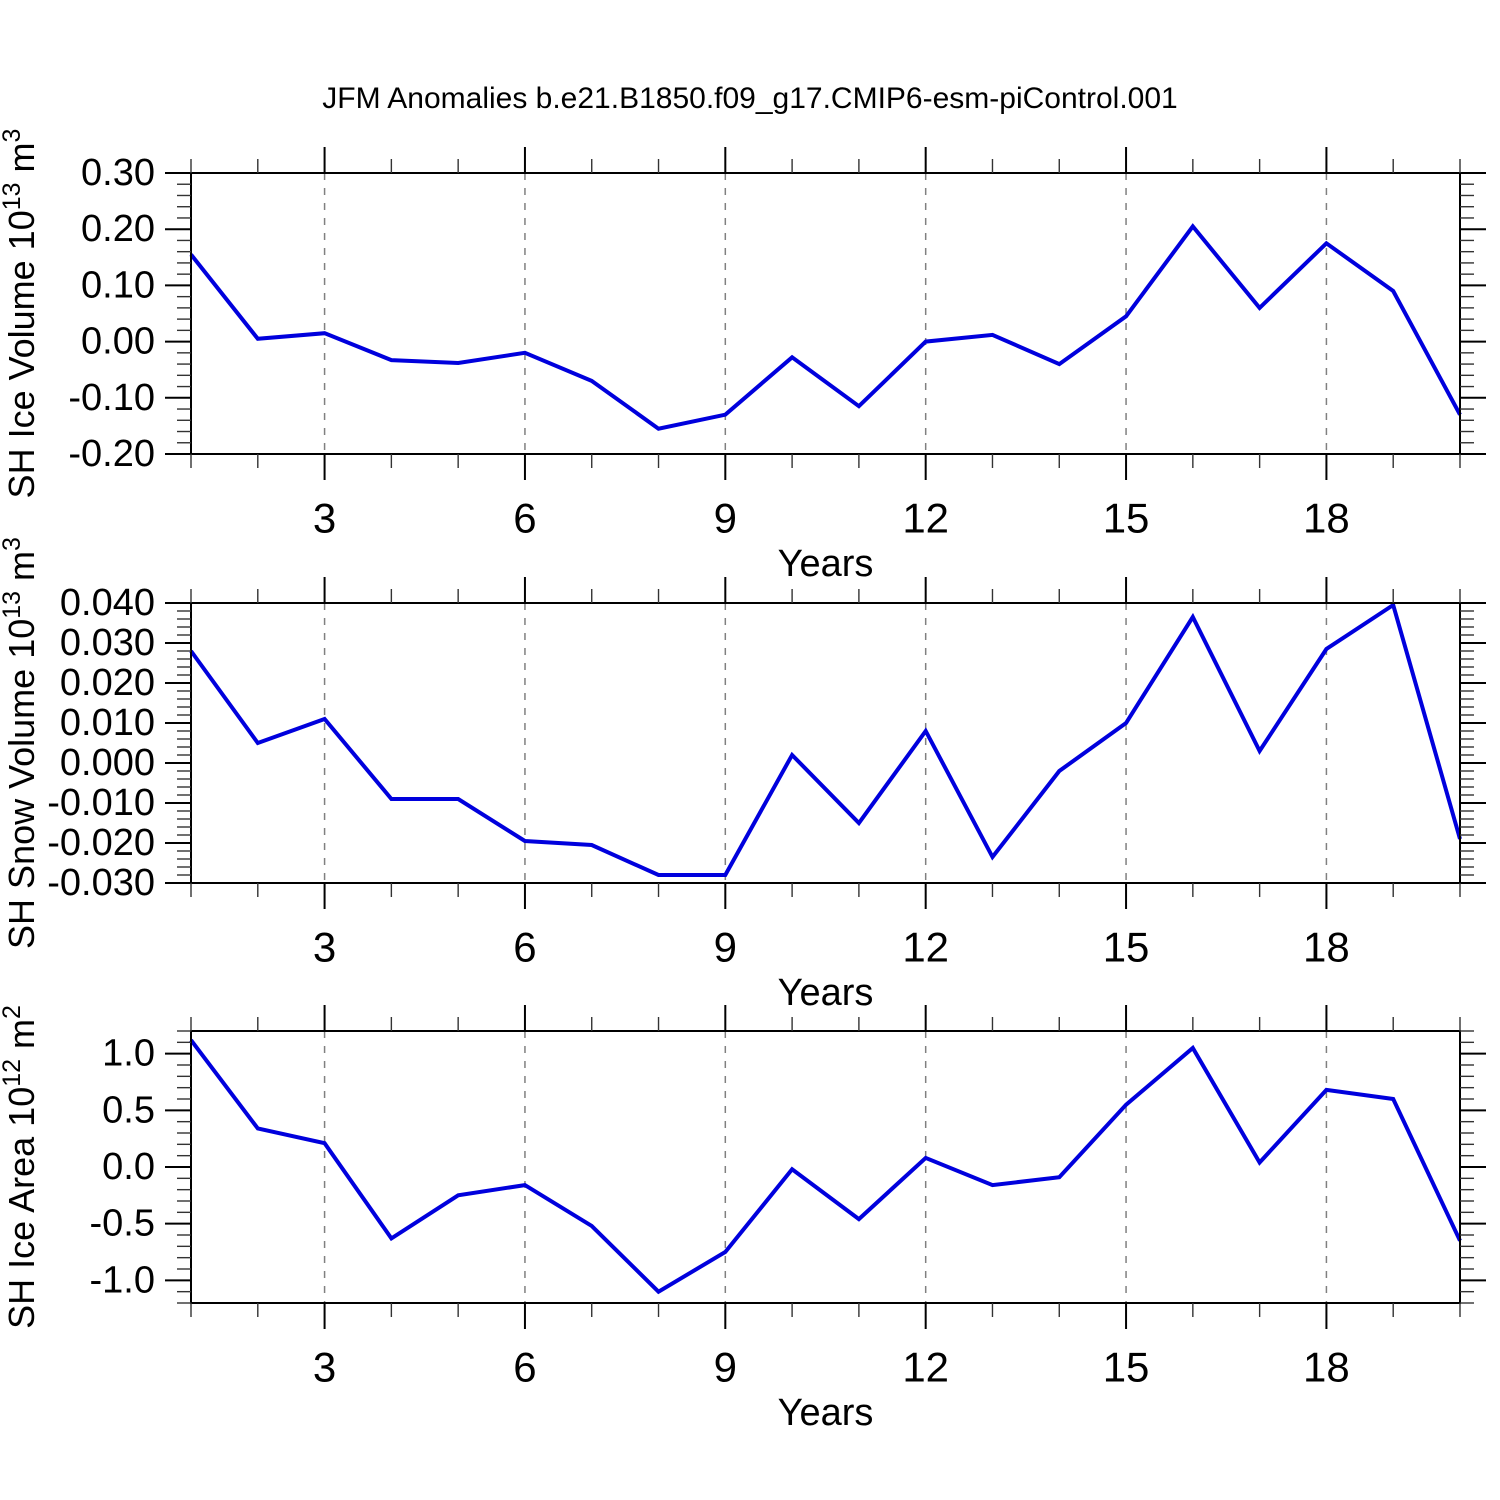  Describe the element at coordinates (118, 229) in the screenshot. I see `y-tick-label: 0.20` at that location.